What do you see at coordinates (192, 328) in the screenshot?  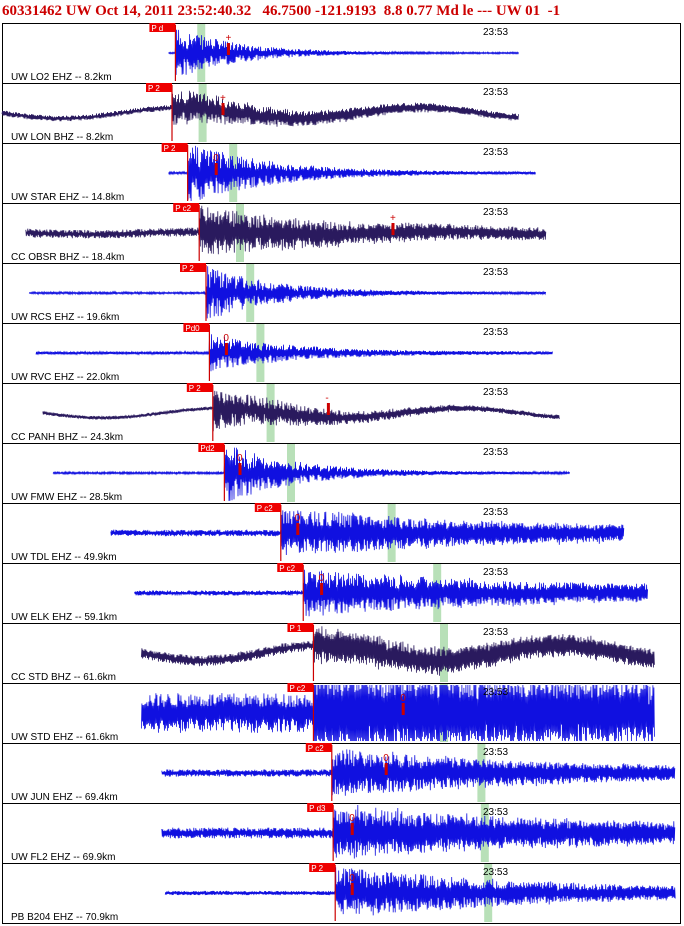 I see `pick-label-text: Pd0` at bounding box center [192, 328].